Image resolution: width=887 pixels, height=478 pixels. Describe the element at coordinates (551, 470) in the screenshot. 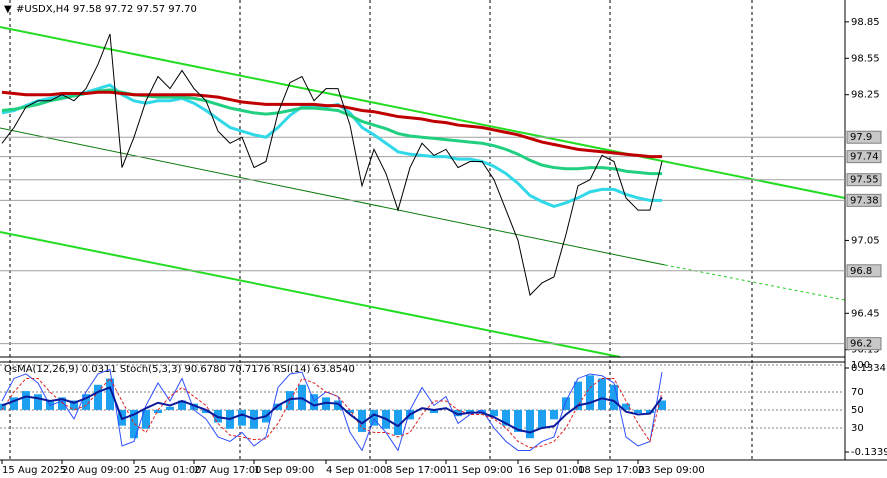

I see `x-tick-label: 16 Sep 01:00` at that location.